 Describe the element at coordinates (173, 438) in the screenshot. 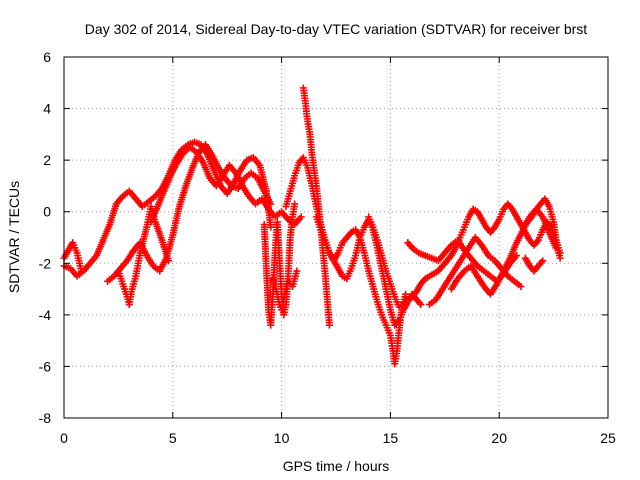

I see `x-tick-label: 5` at that location.